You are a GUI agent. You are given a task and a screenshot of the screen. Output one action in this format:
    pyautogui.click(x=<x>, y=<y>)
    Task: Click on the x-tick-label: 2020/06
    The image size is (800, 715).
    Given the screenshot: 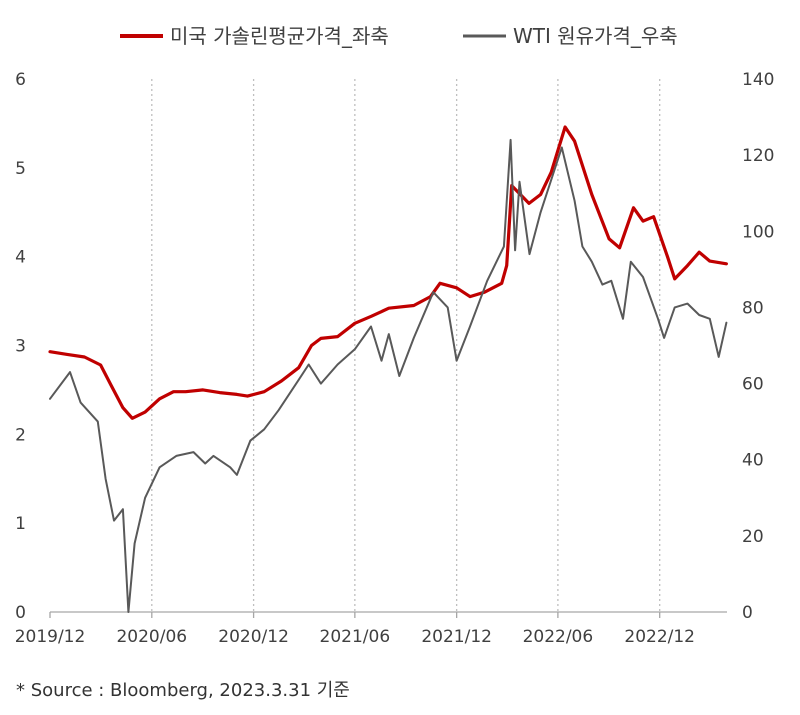 What is the action you would take?
    pyautogui.click(x=151, y=637)
    